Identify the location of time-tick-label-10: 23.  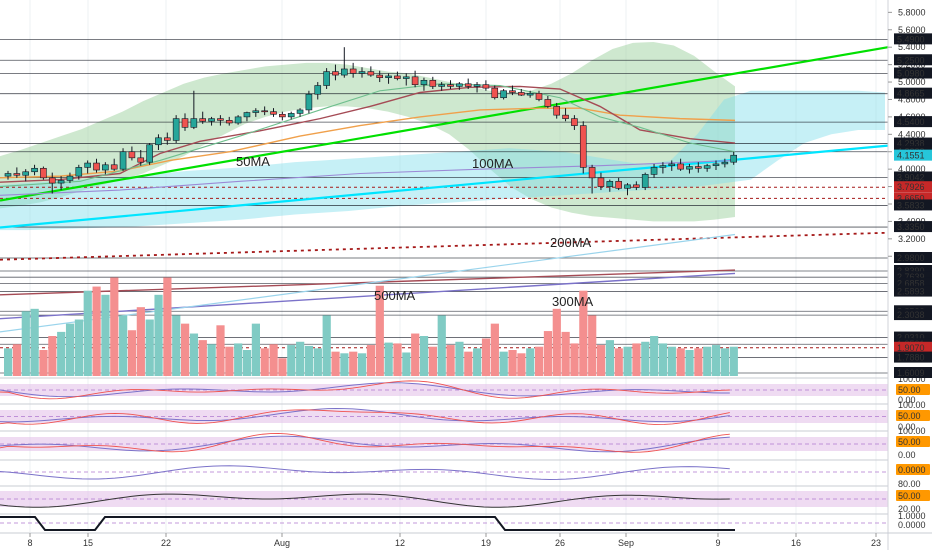
(876, 543).